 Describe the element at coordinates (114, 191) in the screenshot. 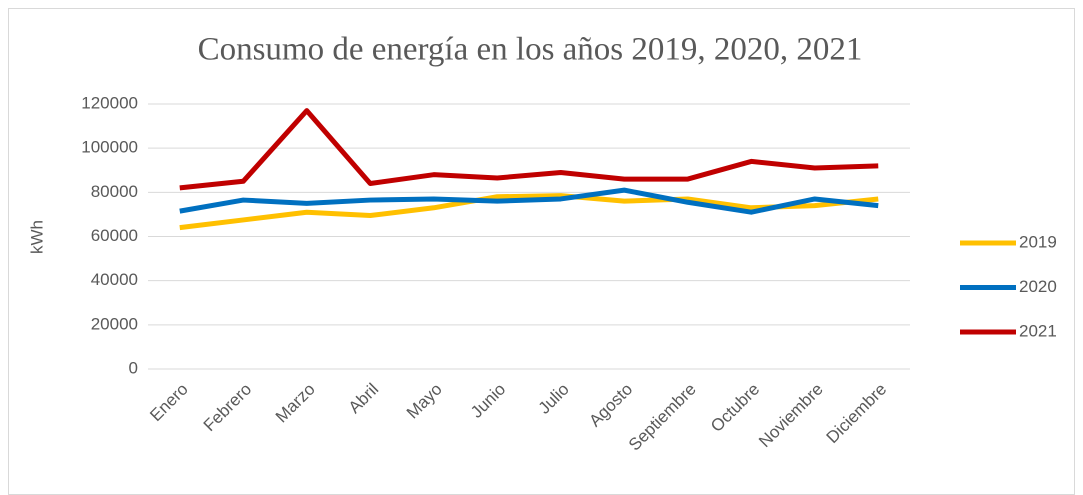

I see `y-tick-label: 80000` at that location.